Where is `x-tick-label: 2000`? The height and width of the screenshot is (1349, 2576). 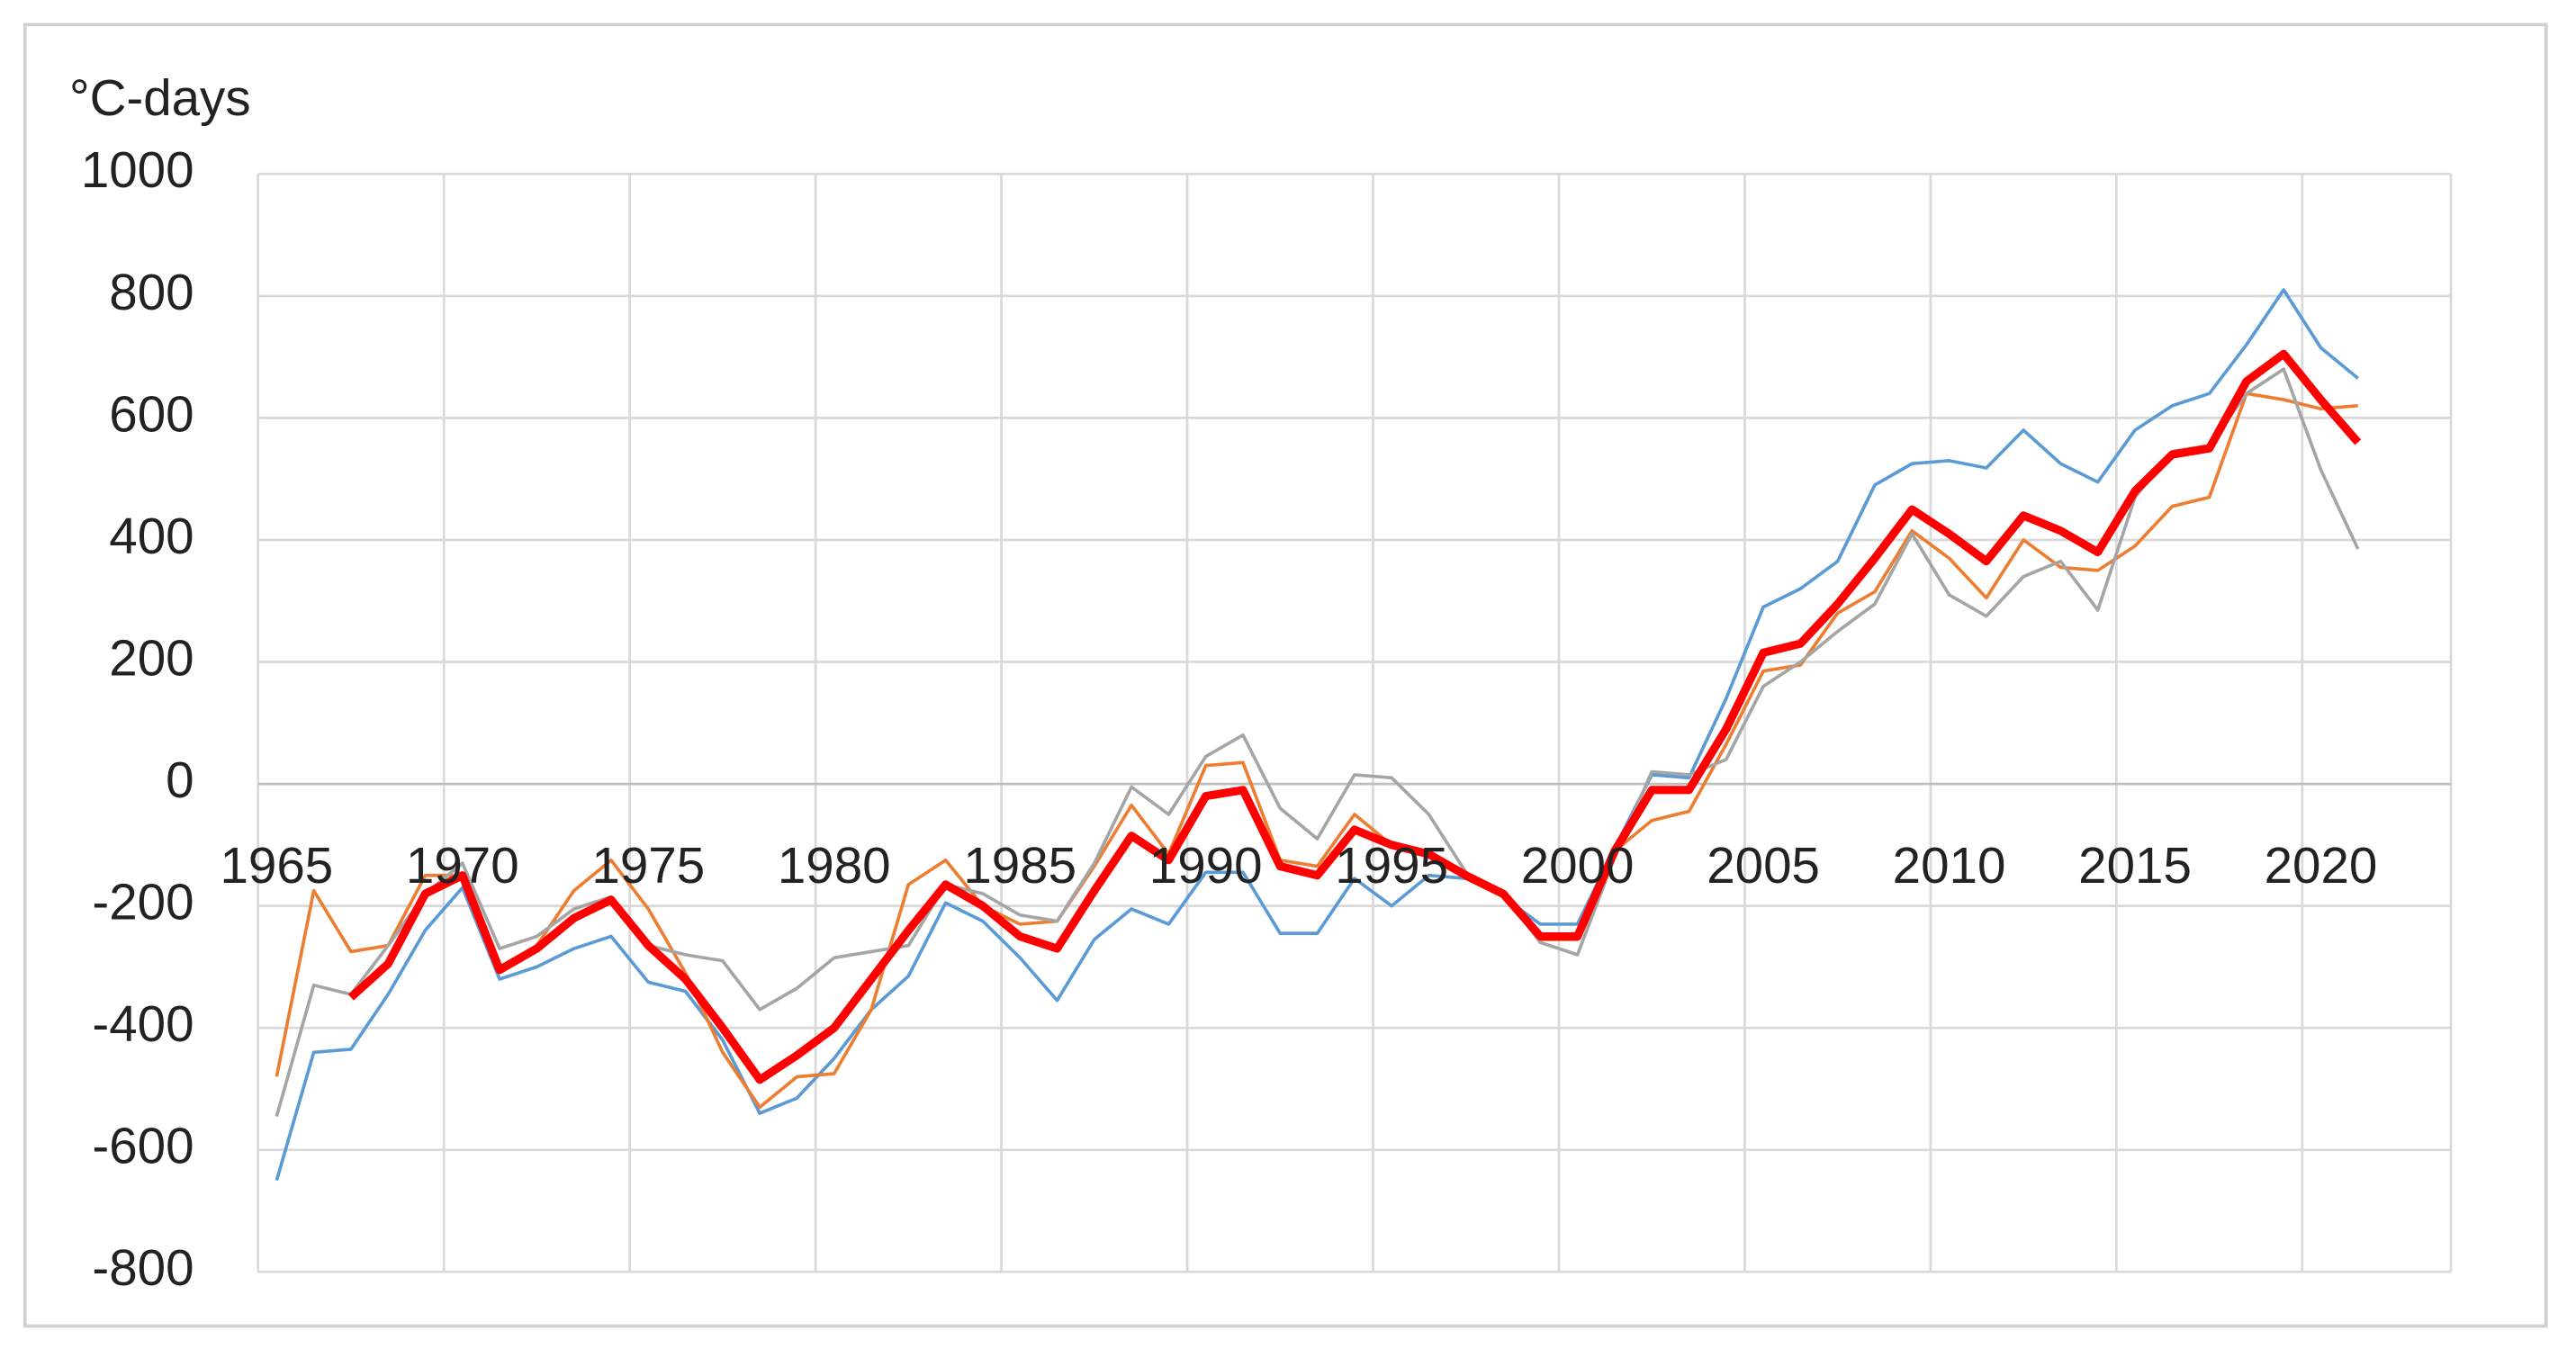
x-tick-label: 2000 is located at coordinates (1578, 865).